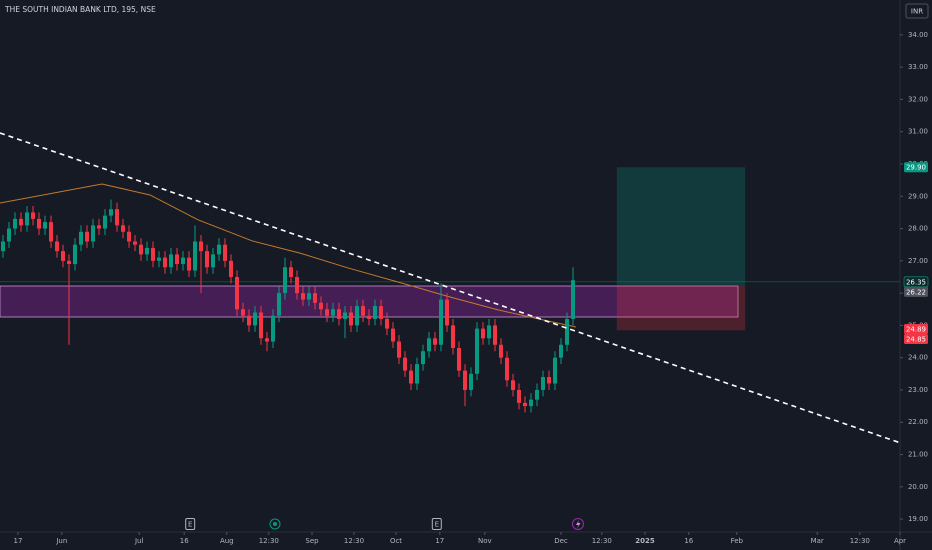 The width and height of the screenshot is (932, 550). Describe the element at coordinates (817, 541) in the screenshot. I see `x-tick-label: Mar` at that location.